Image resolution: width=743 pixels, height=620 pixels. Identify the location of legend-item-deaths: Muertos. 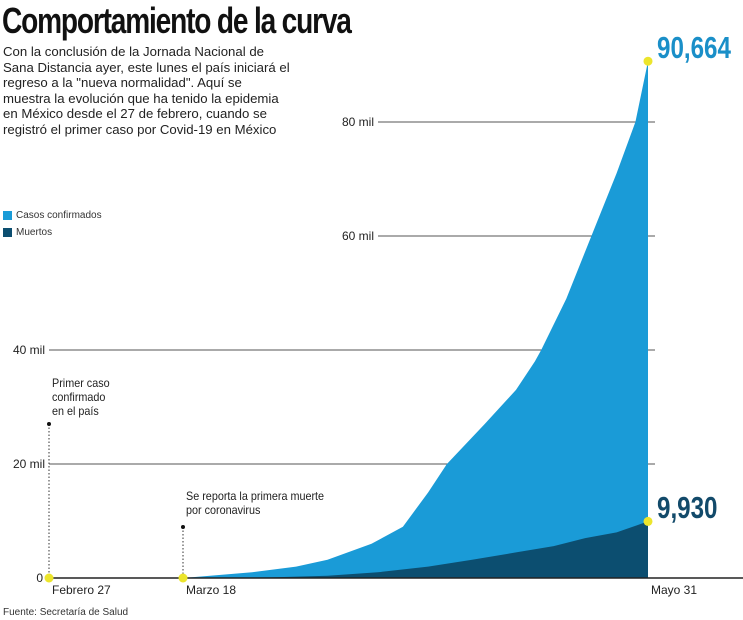
(52, 232).